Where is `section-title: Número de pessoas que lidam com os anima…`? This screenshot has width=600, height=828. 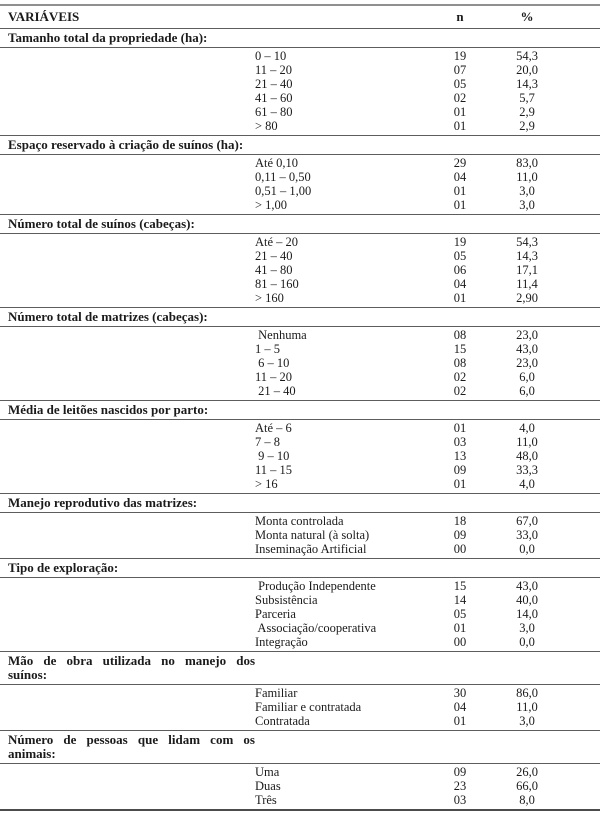
section-title: Número de pessoas que lidam com os anima… is located at coordinates (131, 746).